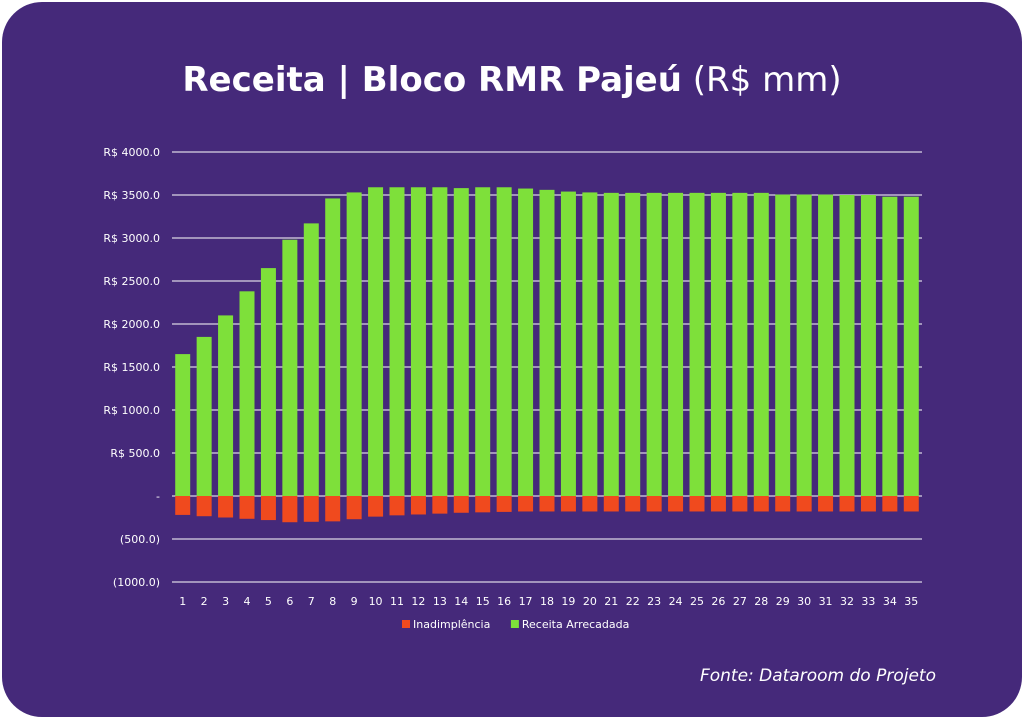 This screenshot has width=1024, height=719. Describe the element at coordinates (140, 539) in the screenshot. I see `y-tick-label: (500.0)` at that location.